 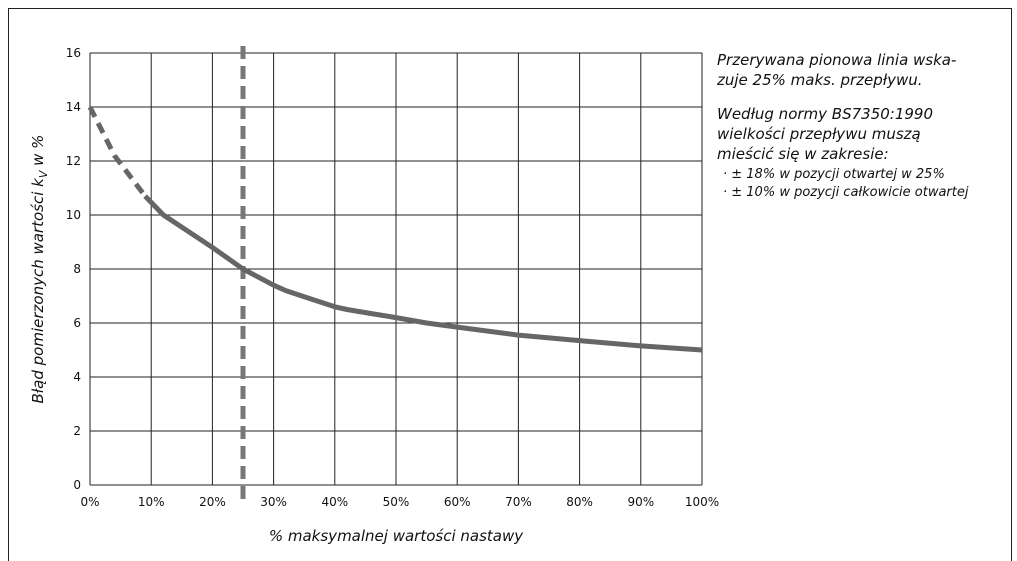 What do you see at coordinates (579, 502) in the screenshot?
I see `x-tick-label: 80%` at bounding box center [579, 502].